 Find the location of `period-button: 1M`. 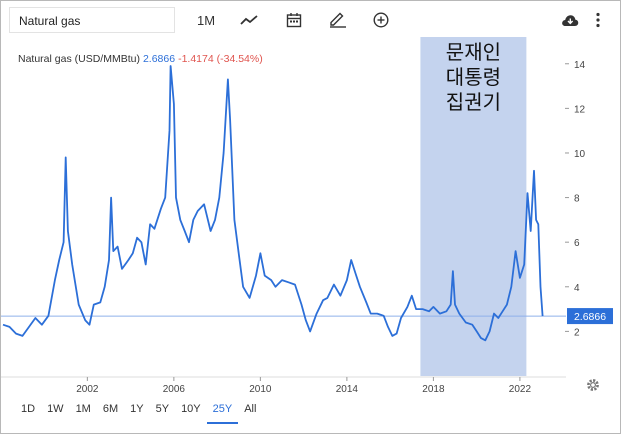

period-button: 1M is located at coordinates (206, 20).